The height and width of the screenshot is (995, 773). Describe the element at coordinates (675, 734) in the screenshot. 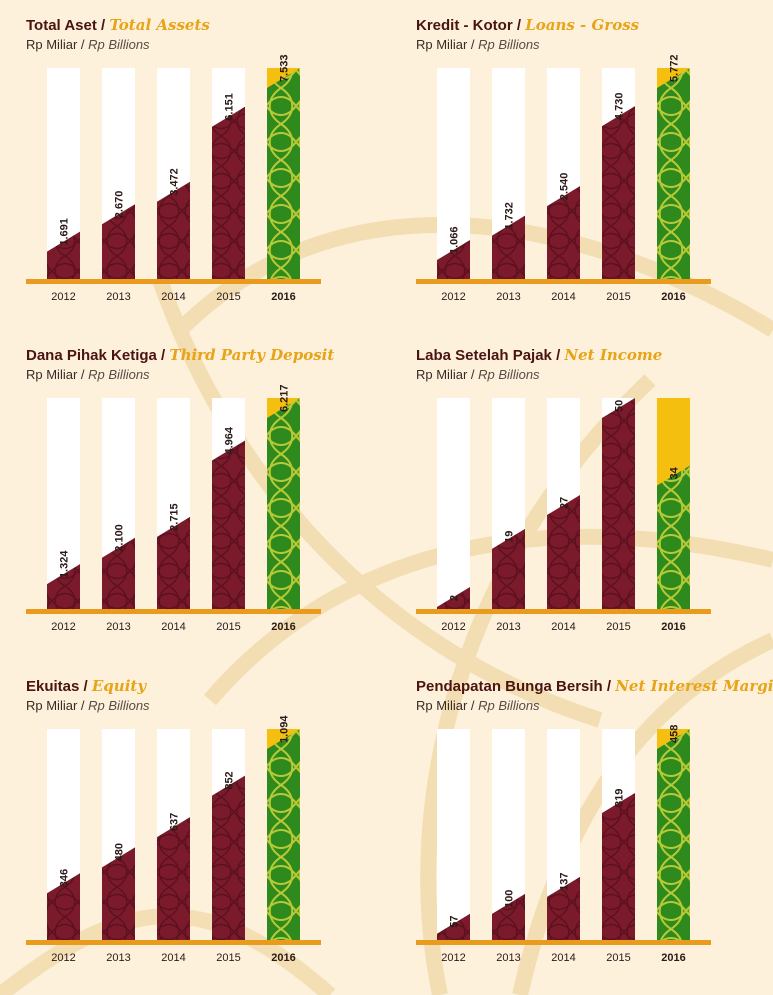

I see `data-label: 458` at that location.